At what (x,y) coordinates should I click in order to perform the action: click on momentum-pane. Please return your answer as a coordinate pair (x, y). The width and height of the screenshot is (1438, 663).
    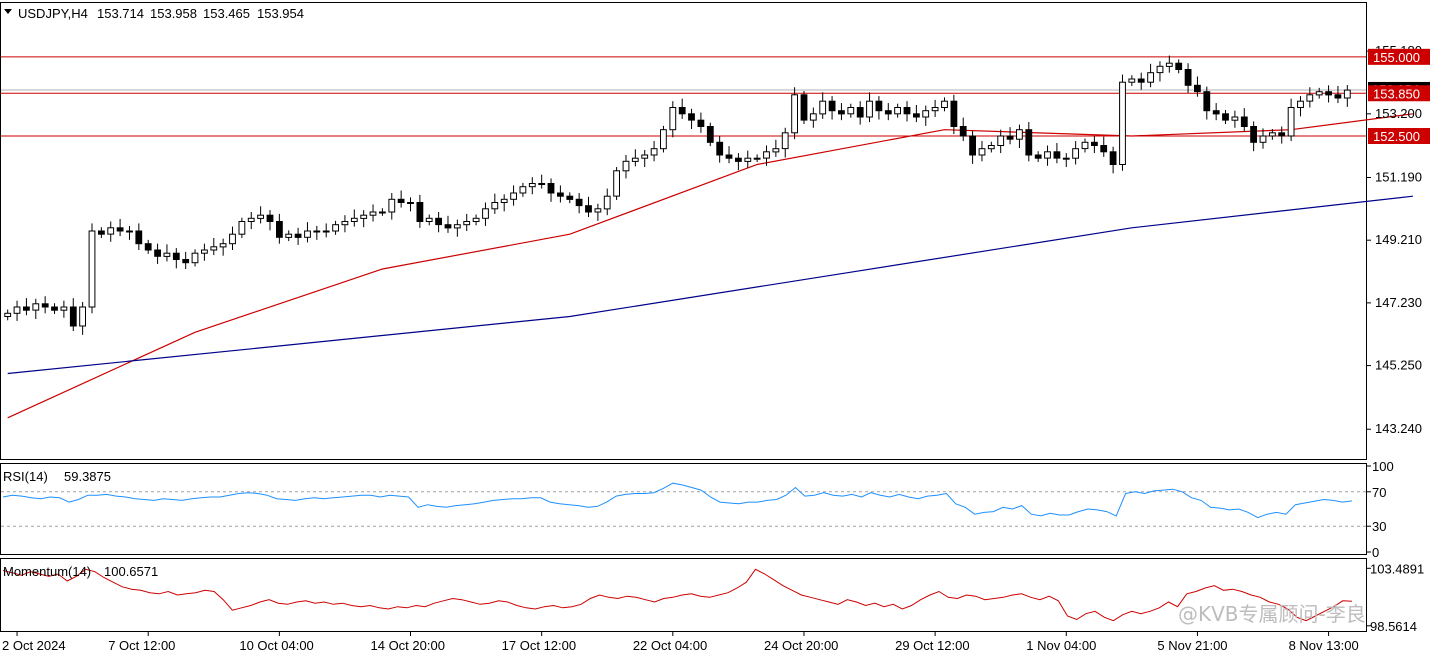
    Looking at the image, I should click on (677, 595).